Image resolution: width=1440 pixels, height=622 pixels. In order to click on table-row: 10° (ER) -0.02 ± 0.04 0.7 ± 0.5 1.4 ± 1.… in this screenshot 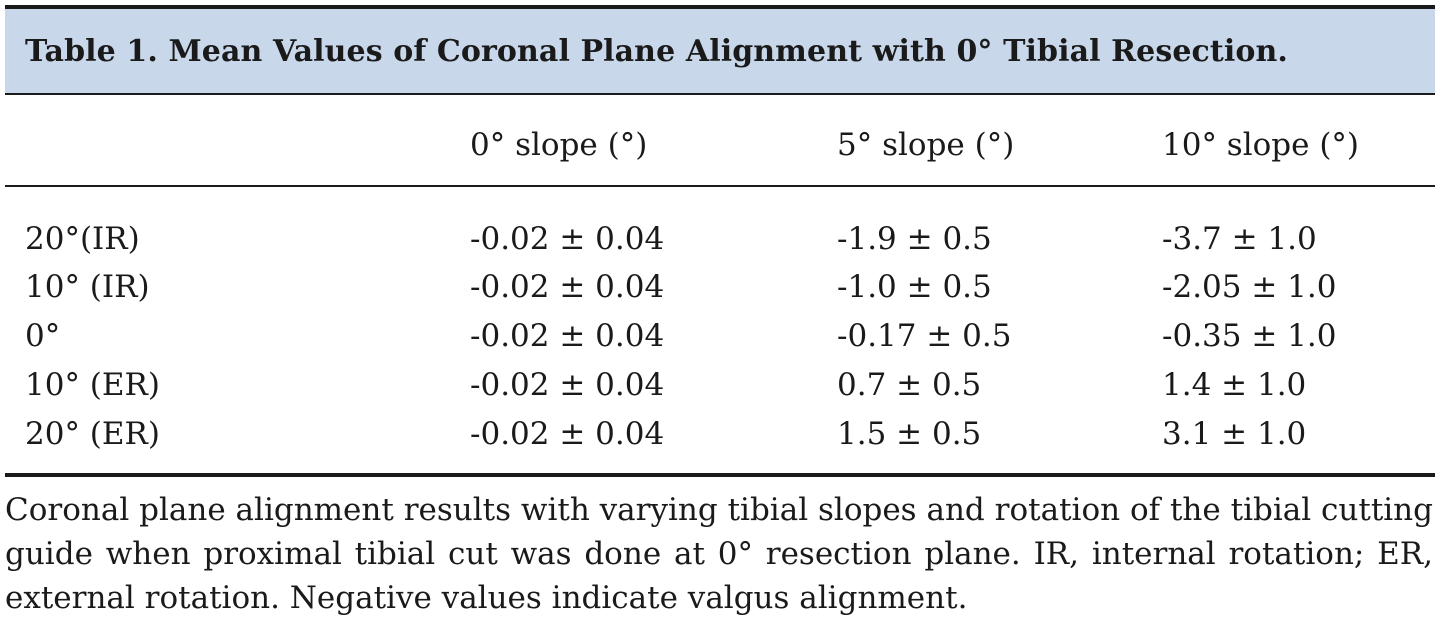, I will do `click(720, 391)`.